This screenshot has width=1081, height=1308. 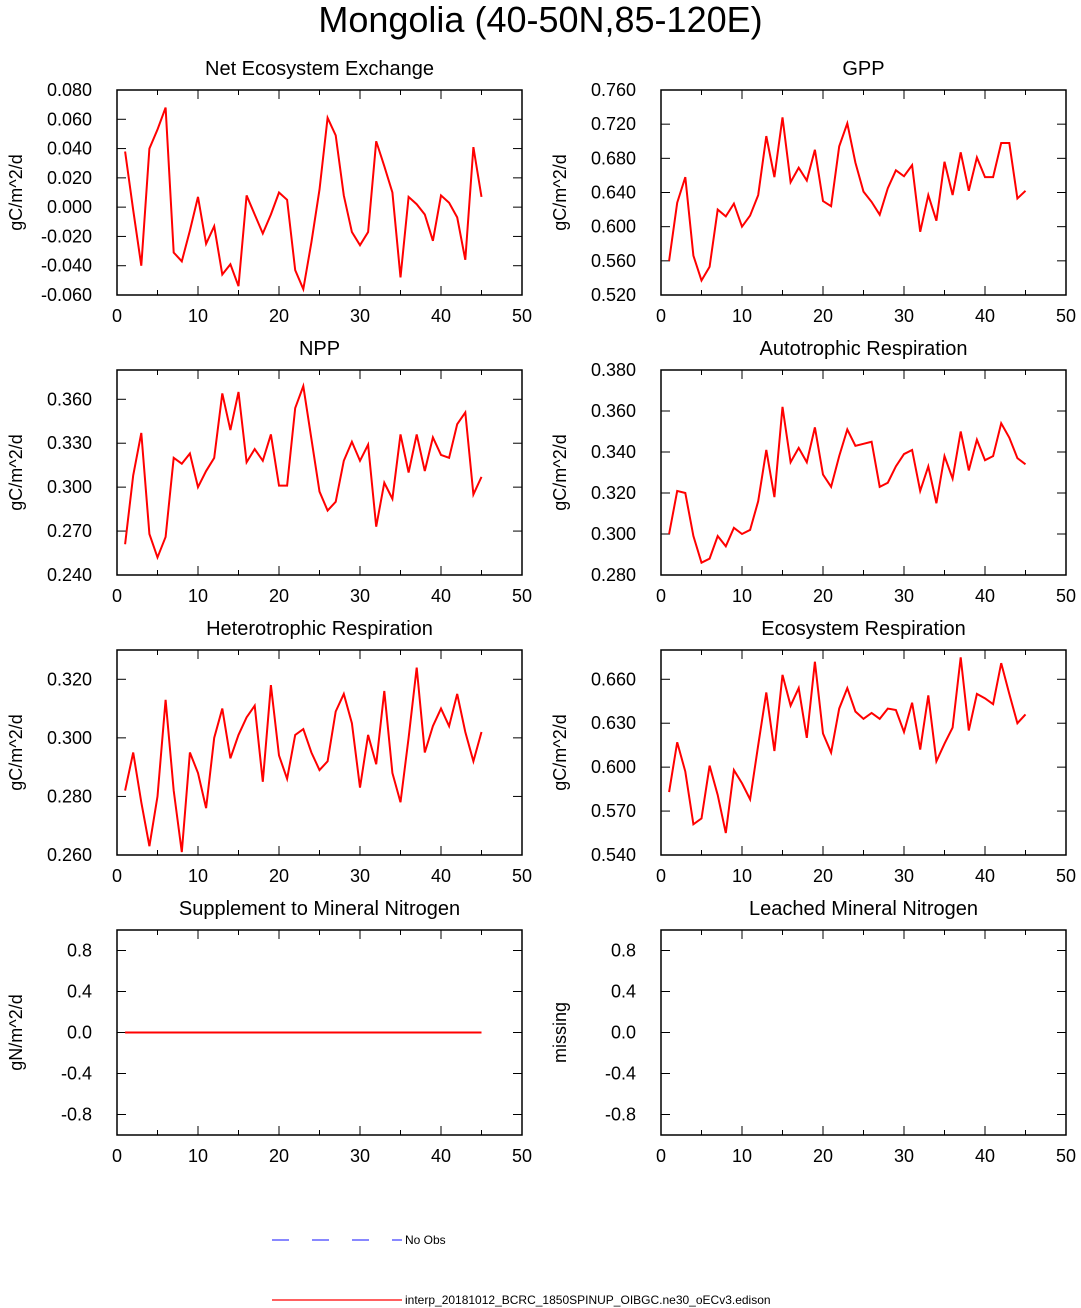 I want to click on y-tick-label: -0.8, so click(x=76, y=1115).